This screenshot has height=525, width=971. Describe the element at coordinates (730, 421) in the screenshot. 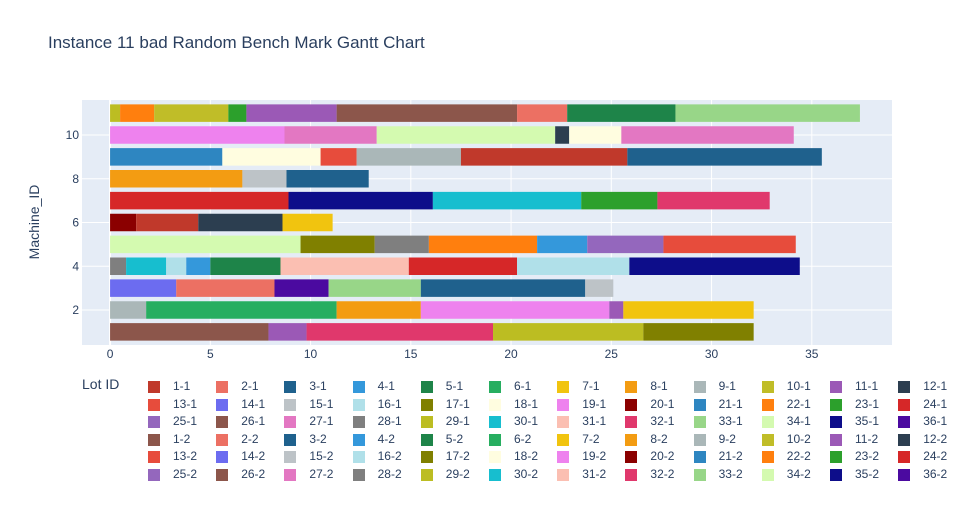

I see `legend-label: 33-1` at that location.